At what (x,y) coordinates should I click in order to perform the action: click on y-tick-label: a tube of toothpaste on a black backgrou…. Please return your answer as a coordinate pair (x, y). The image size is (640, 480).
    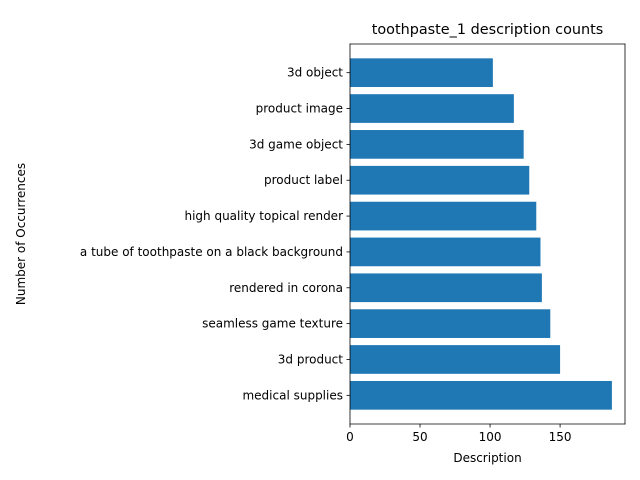
    Looking at the image, I should click on (211, 252).